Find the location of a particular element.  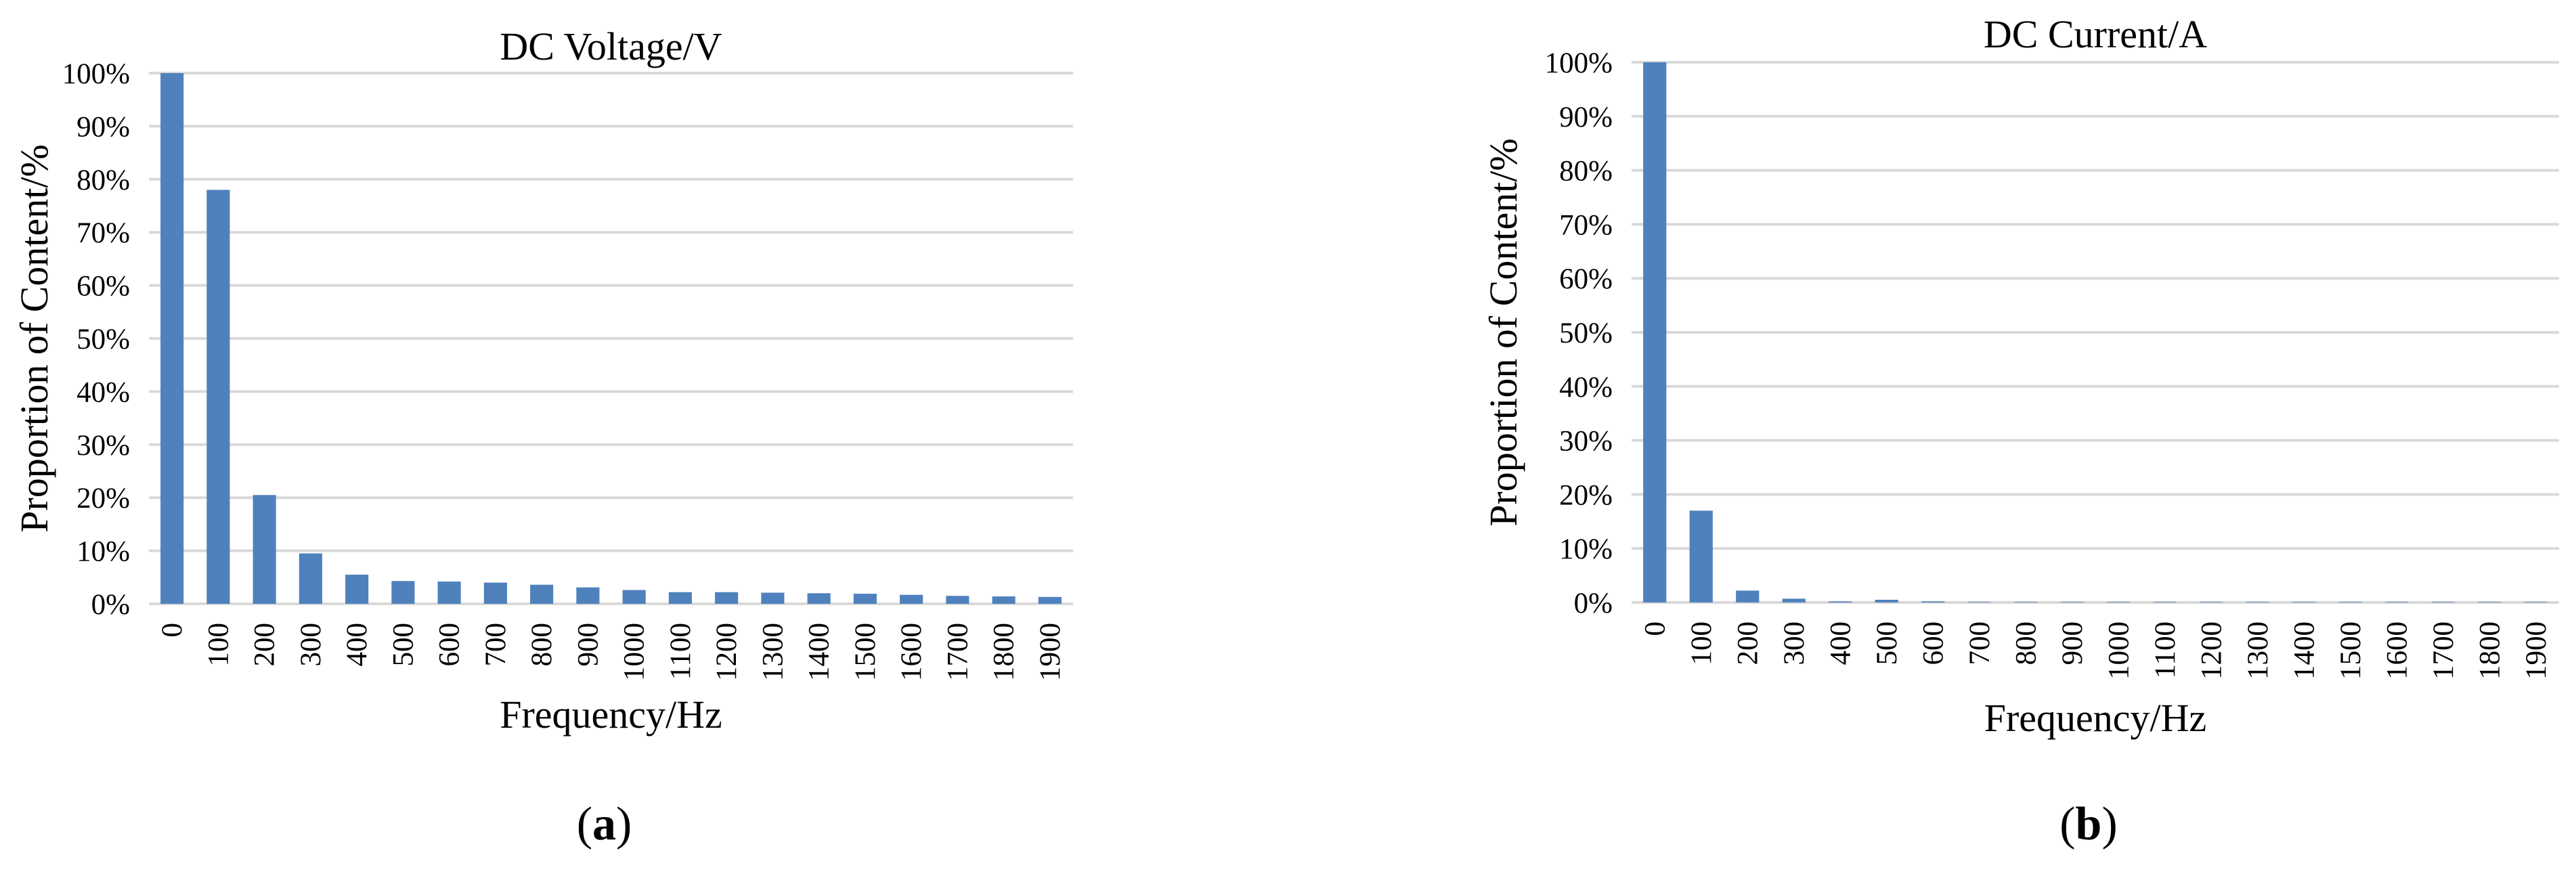

panel-label: (b) is located at coordinates (2088, 824).